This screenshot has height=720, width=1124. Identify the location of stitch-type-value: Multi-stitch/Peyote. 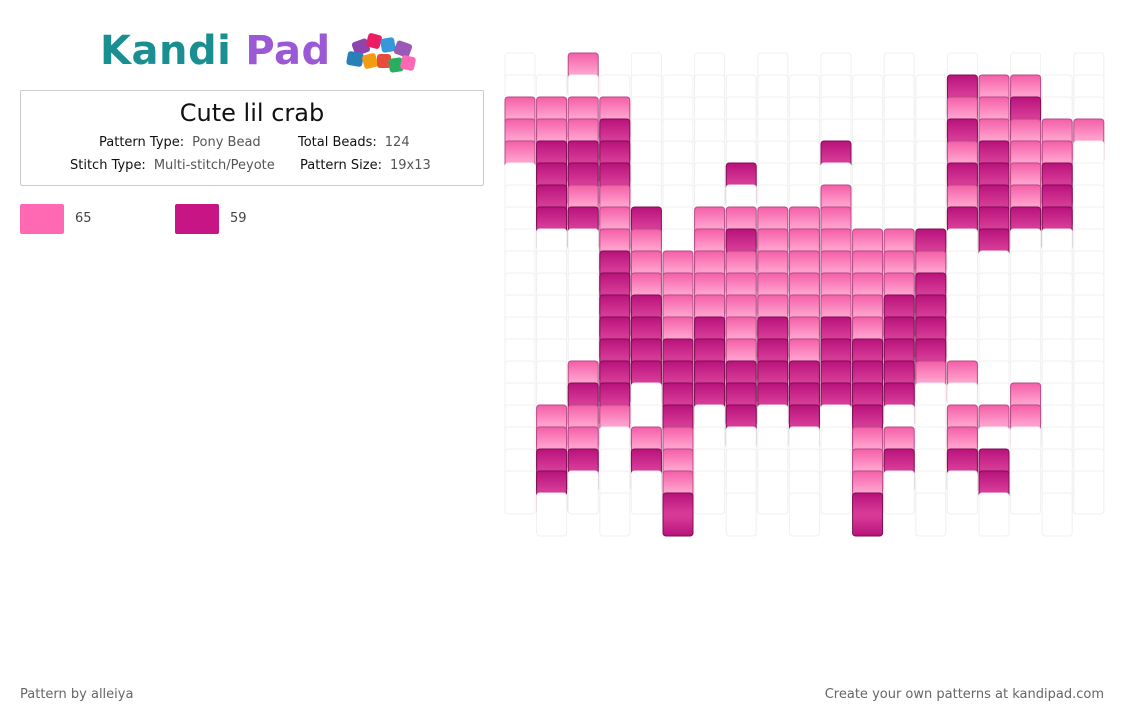
(214, 165).